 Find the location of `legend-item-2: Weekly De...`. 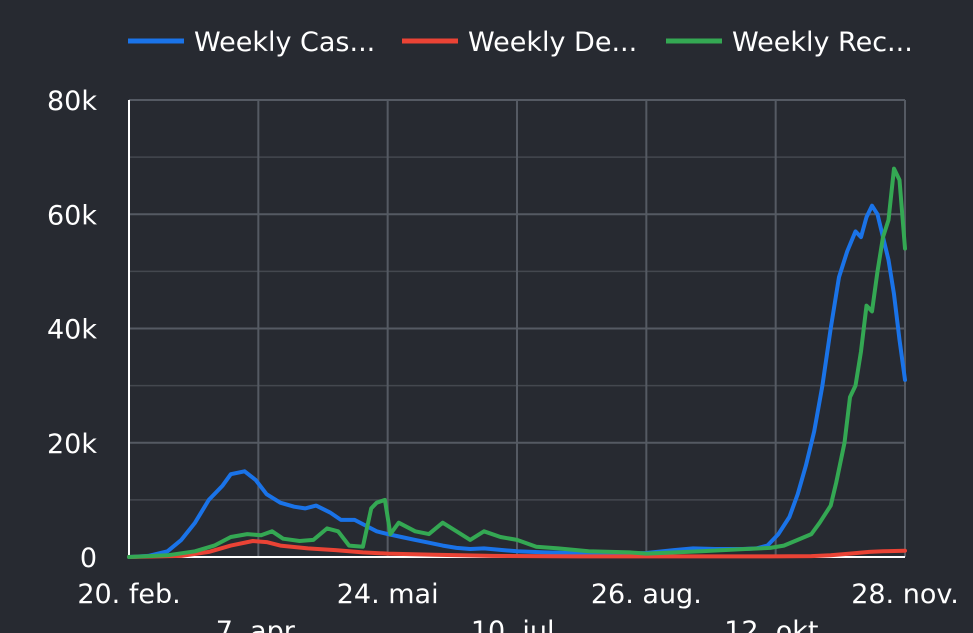

legend-item-2: Weekly De... is located at coordinates (519, 42).